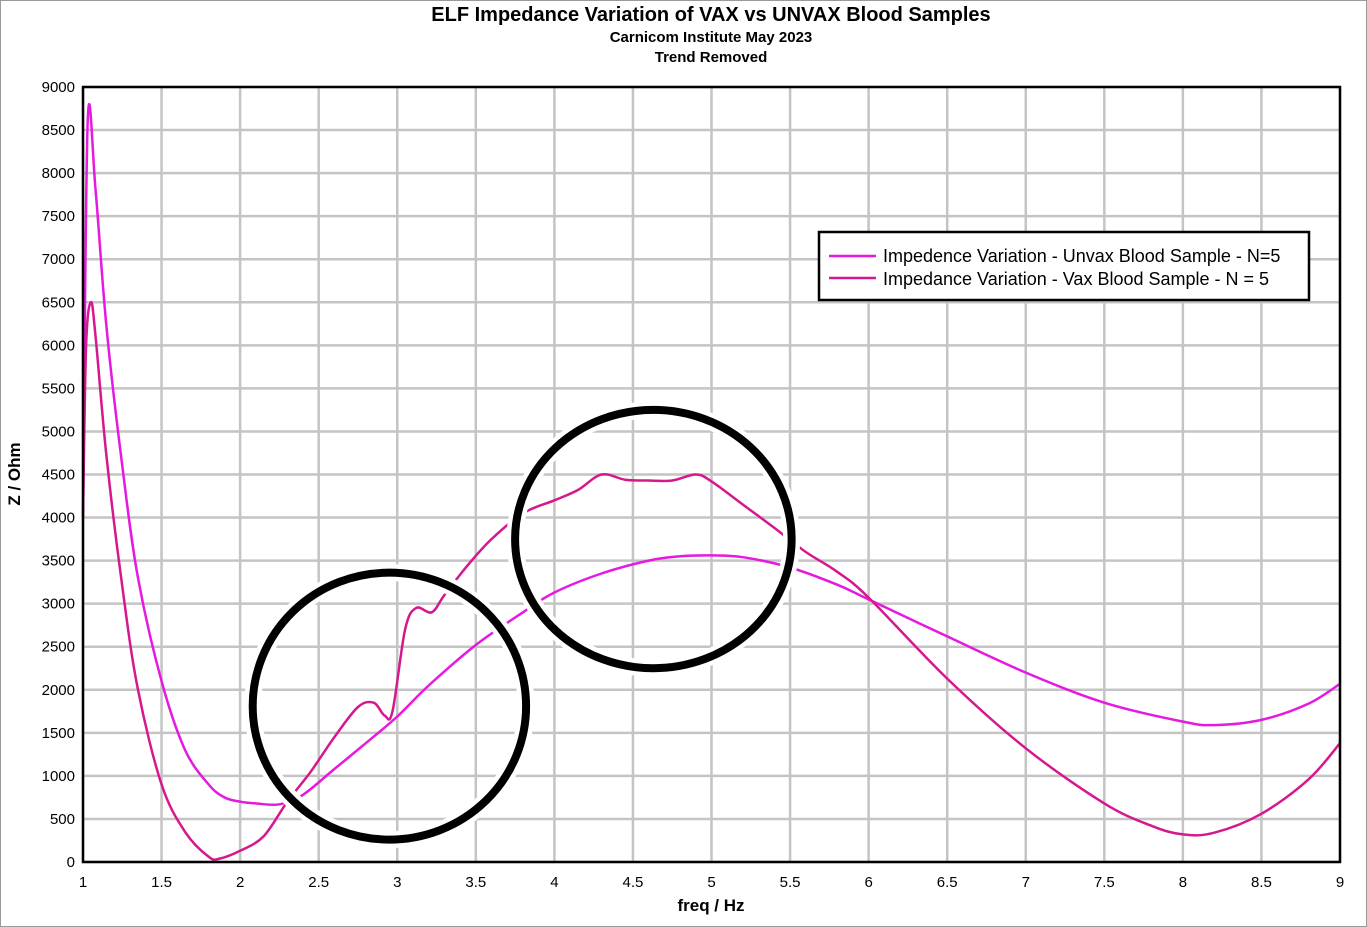  I want to click on x-axis-ticks: 1 1.5 2 2.5 3 3.5 4 4.5 5 5.5 6 6.5 7 7.5 8 8.5 9, so click(711, 882).